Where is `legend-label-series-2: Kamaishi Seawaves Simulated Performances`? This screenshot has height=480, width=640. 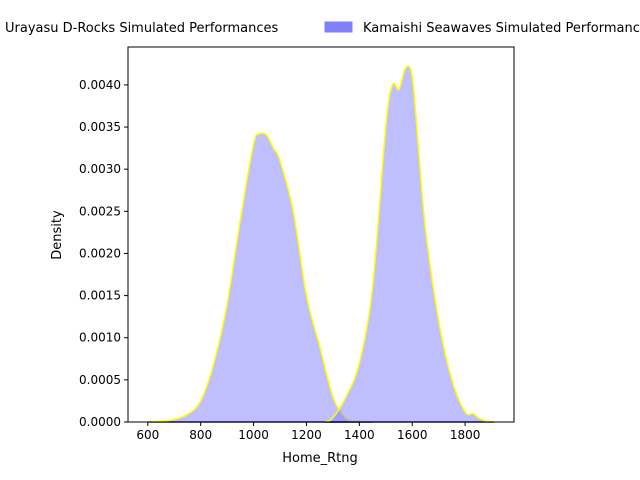 legend-label-series-2: Kamaishi Seawaves Simulated Performances is located at coordinates (501, 28).